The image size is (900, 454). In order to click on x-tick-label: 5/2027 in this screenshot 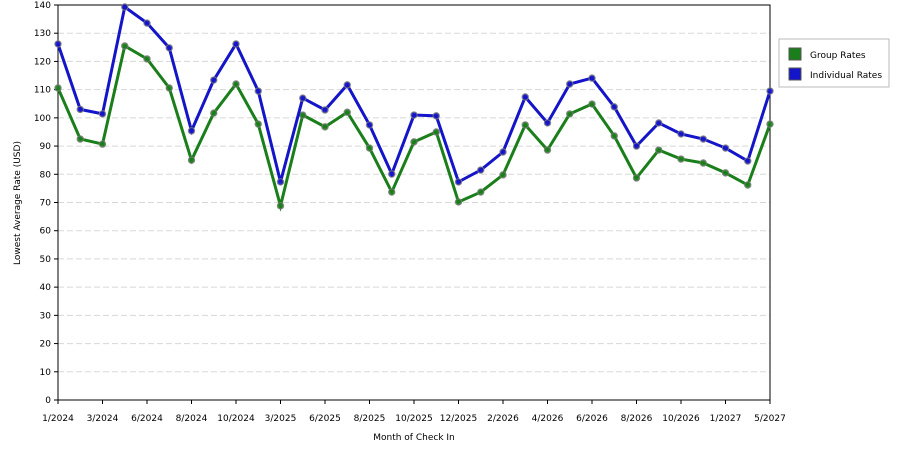, I will do `click(770, 419)`.